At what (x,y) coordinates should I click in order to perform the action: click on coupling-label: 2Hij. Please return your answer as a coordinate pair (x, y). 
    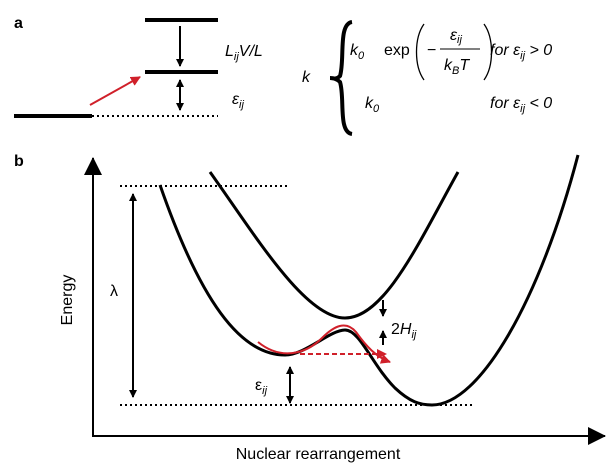
    Looking at the image, I should click on (404, 331).